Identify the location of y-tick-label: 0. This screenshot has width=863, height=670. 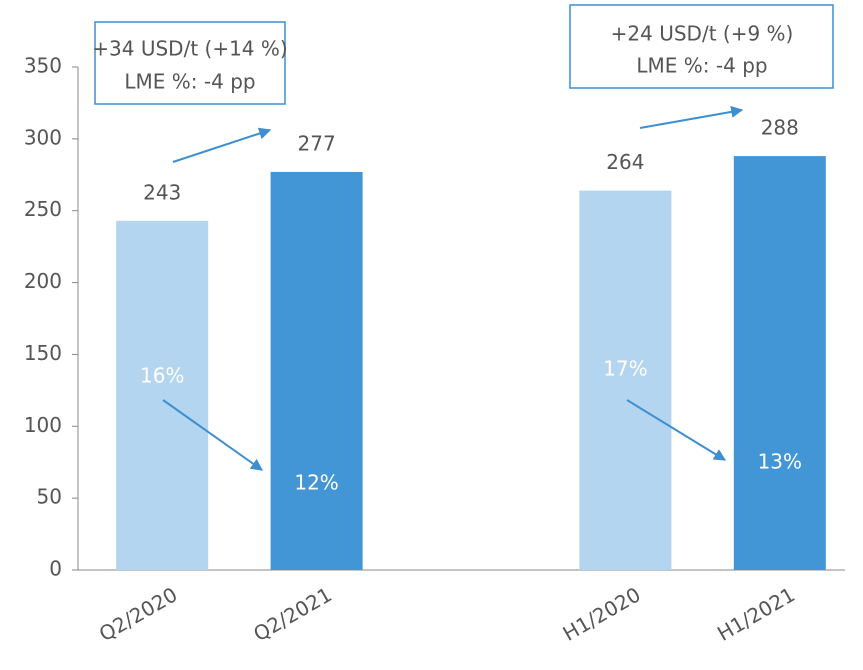
(55, 569).